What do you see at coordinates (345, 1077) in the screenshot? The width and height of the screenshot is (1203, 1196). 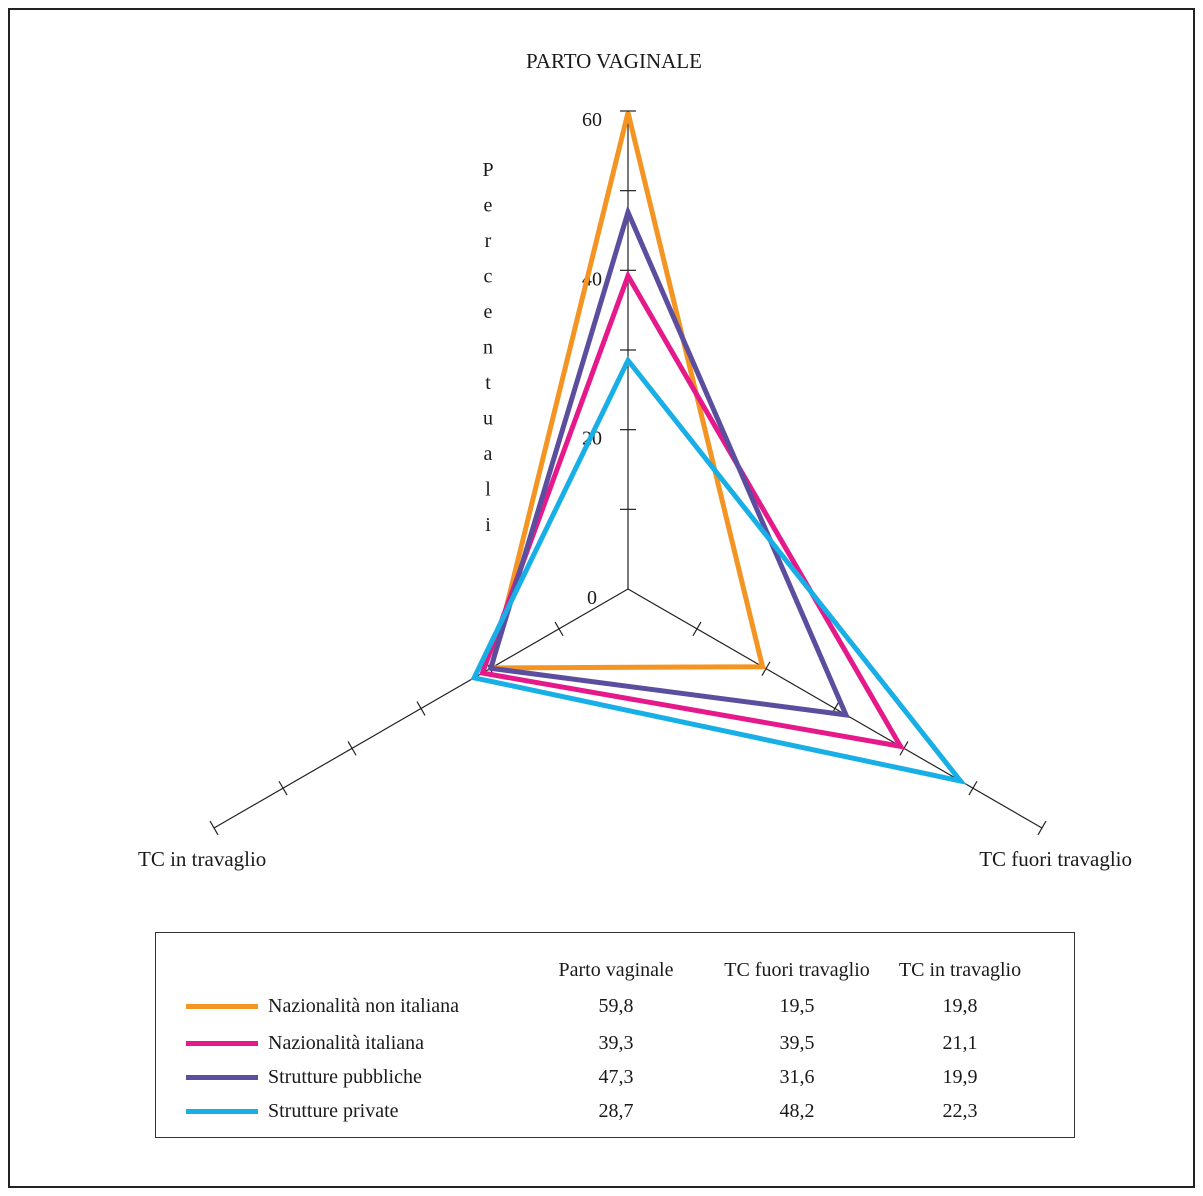 I see `legend-series-name: Strutture pubbliche` at bounding box center [345, 1077].